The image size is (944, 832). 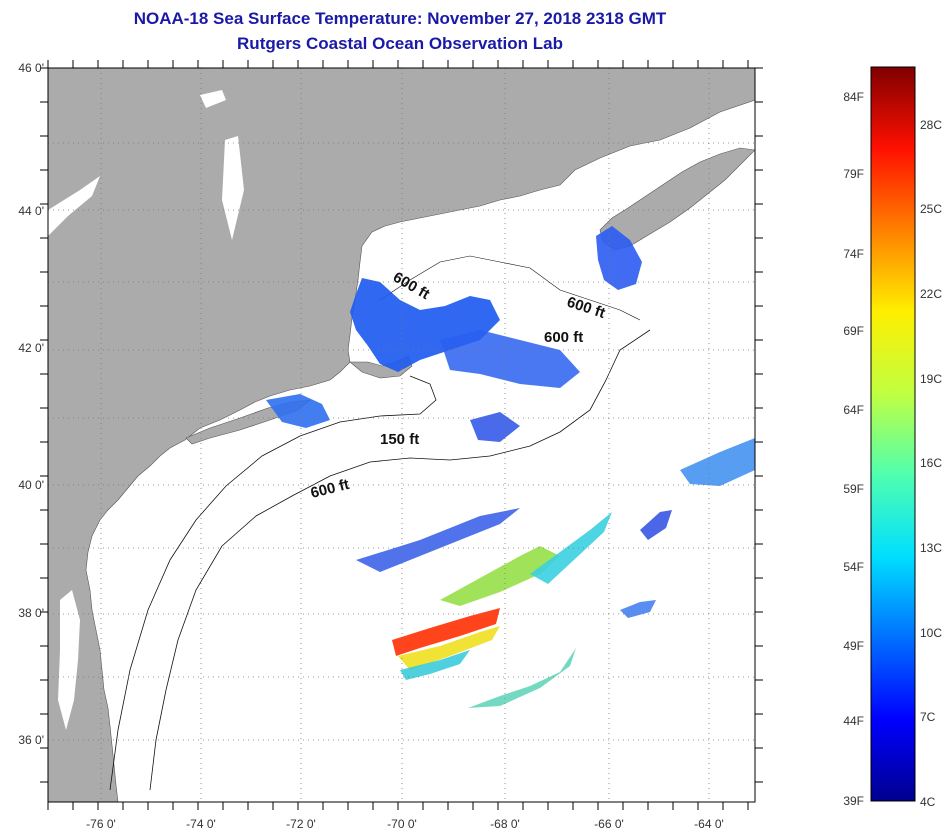 What do you see at coordinates (201, 824) in the screenshot?
I see `lon-label: -74 0'` at bounding box center [201, 824].